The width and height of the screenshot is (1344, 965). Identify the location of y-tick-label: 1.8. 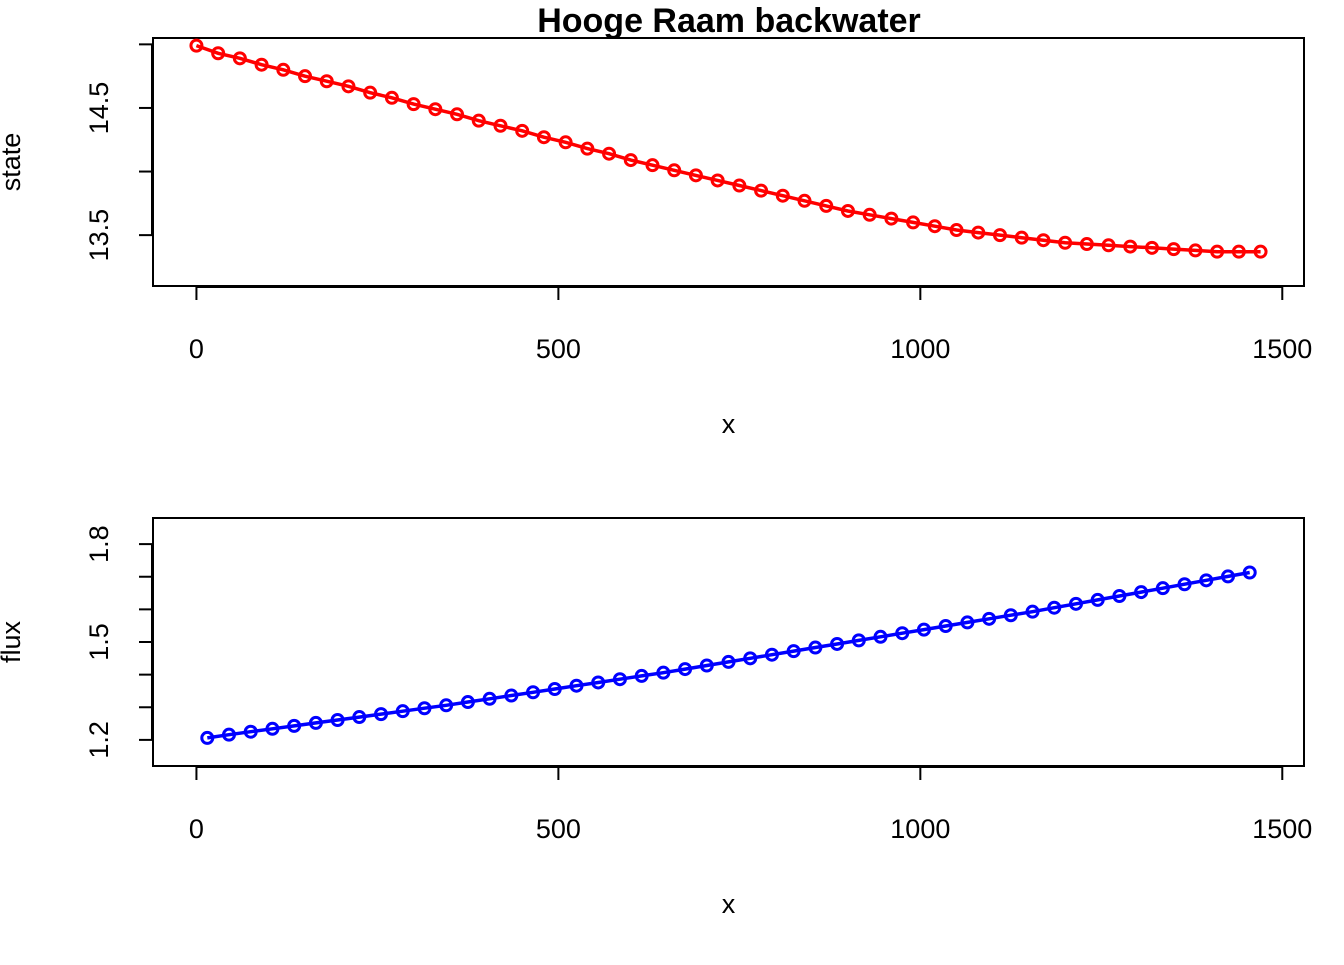
(99, 544).